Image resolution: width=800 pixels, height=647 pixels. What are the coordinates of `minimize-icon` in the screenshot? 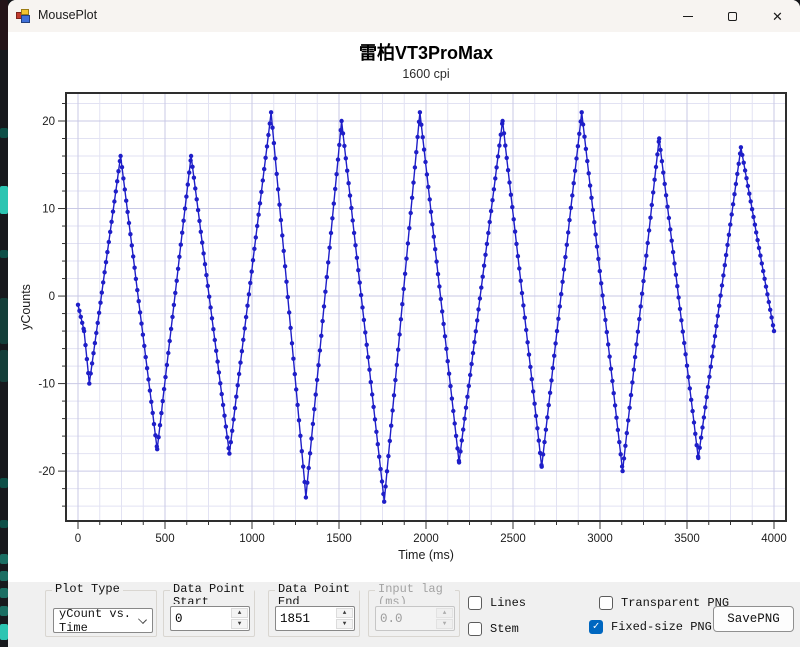 It's located at (687, 16).